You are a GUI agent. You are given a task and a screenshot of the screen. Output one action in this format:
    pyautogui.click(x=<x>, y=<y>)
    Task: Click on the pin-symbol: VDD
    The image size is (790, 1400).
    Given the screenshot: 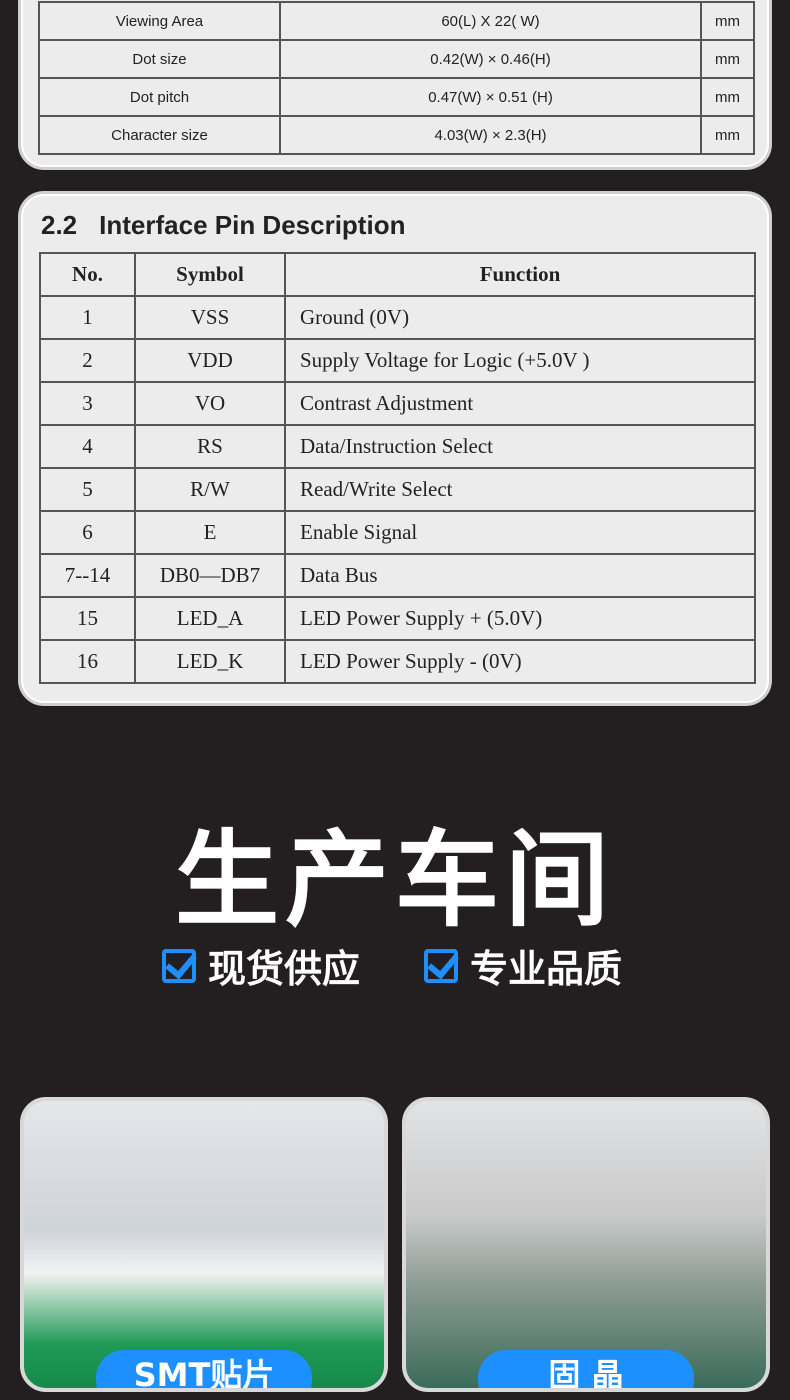 What is the action you would take?
    pyautogui.click(x=210, y=360)
    